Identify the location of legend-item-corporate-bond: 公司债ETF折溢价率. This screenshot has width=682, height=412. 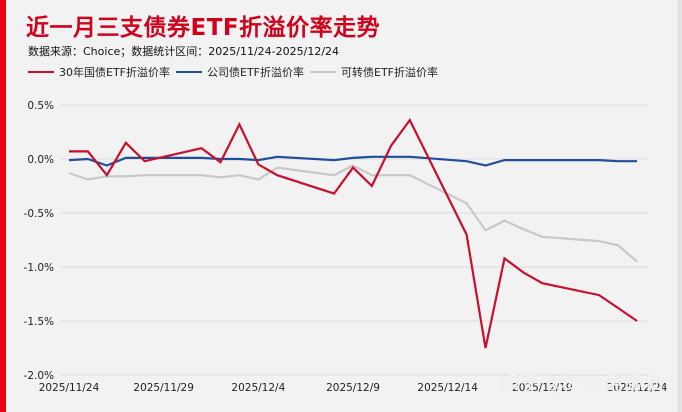
(240, 72).